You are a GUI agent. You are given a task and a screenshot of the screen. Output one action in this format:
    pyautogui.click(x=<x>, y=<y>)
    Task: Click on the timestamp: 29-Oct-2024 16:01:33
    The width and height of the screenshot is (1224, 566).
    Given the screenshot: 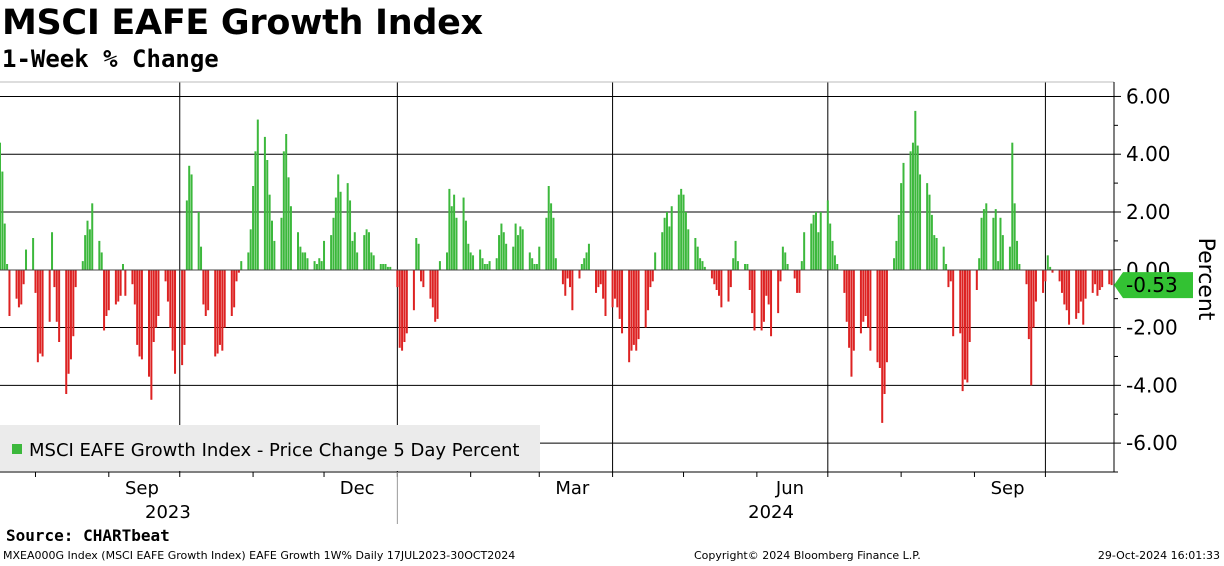 What is the action you would take?
    pyautogui.click(x=1158, y=555)
    